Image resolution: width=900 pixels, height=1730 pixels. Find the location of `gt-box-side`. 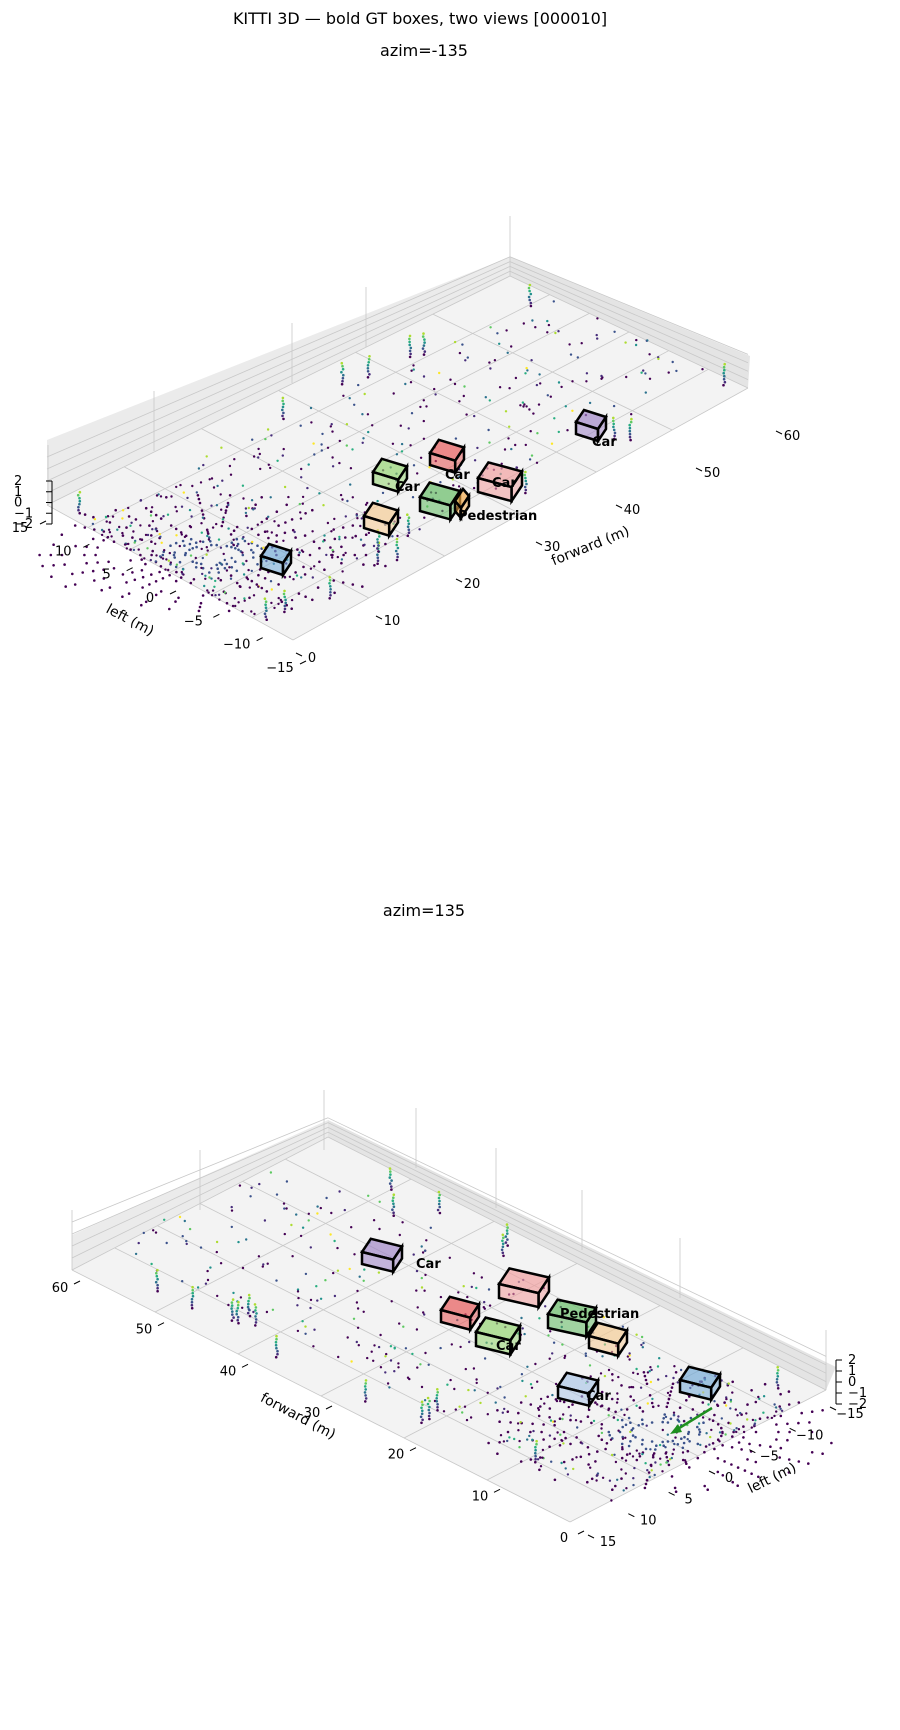

gt-box-side is located at coordinates (593, 1393).